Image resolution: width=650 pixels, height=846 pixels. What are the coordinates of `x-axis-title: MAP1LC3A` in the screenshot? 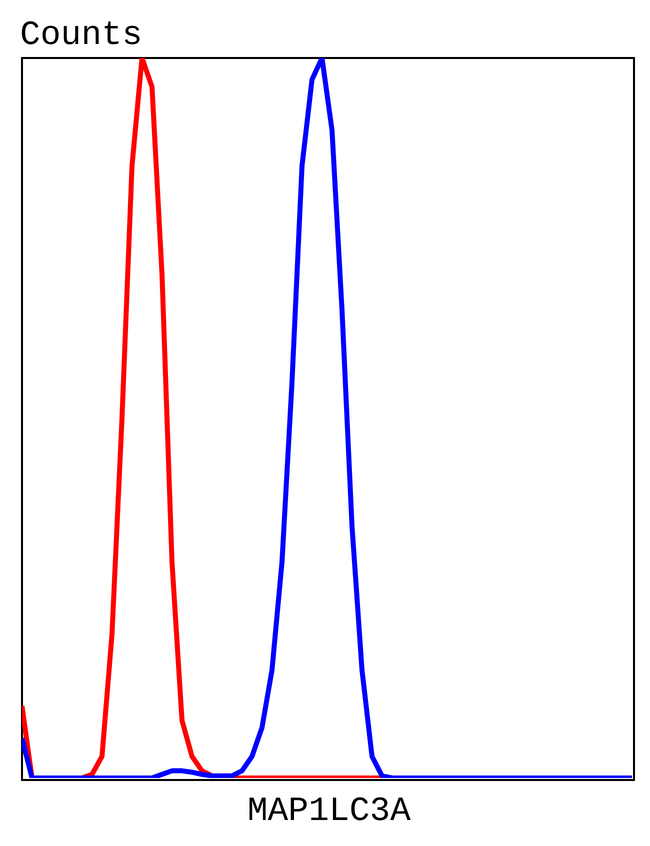 It's located at (329, 812).